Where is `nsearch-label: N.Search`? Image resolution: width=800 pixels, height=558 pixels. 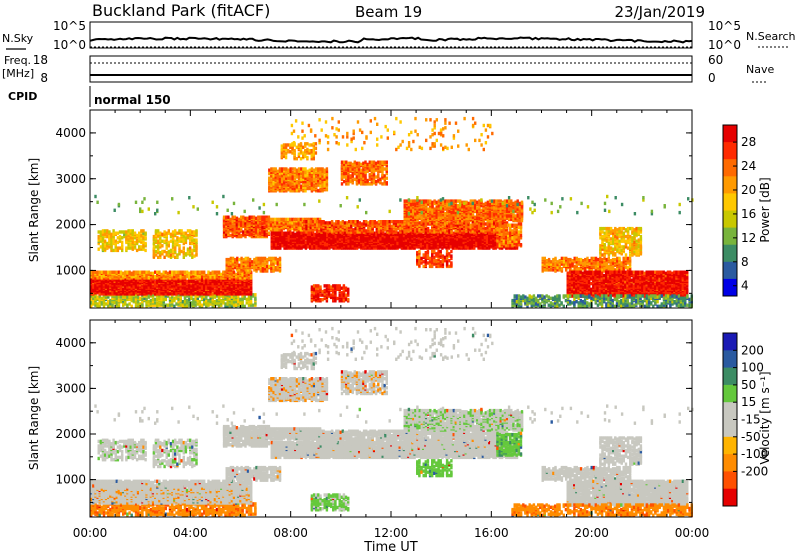 nsearch-label: N.Search is located at coordinates (771, 36).